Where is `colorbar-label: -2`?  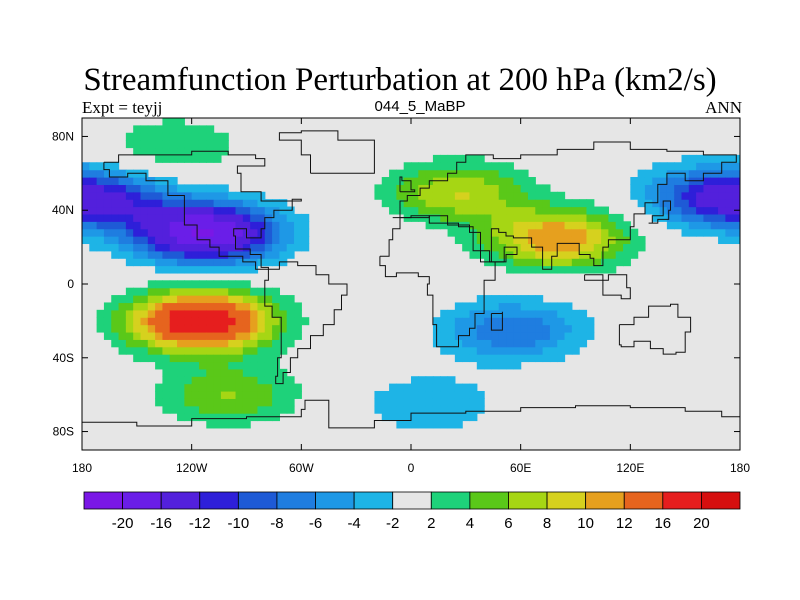 colorbar-label: -2 is located at coordinates (392, 523).